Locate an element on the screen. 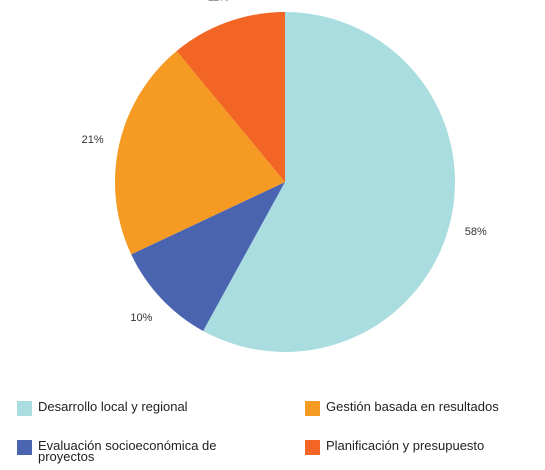 Image resolution: width=545 pixels, height=470 pixels. pie-slice-label-2: 10% is located at coordinates (141, 318).